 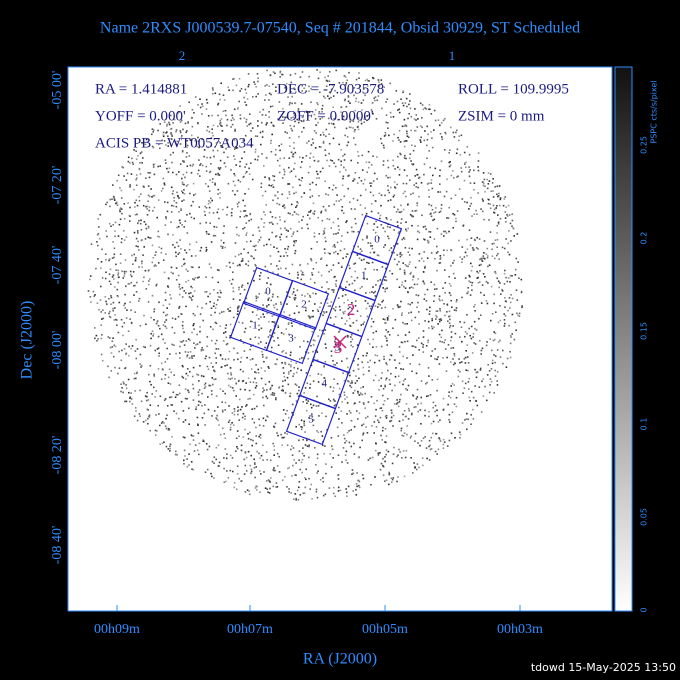 I want to click on colorbar, so click(x=623, y=339).